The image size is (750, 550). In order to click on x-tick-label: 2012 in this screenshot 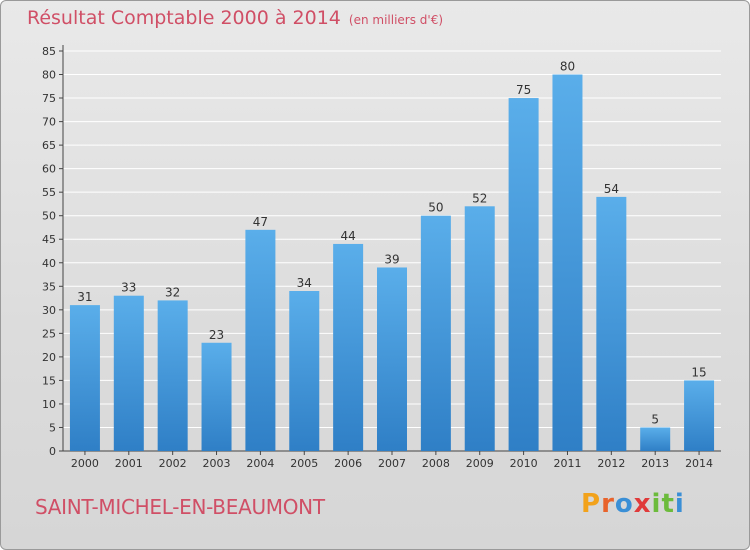, I will do `click(611, 463)`.